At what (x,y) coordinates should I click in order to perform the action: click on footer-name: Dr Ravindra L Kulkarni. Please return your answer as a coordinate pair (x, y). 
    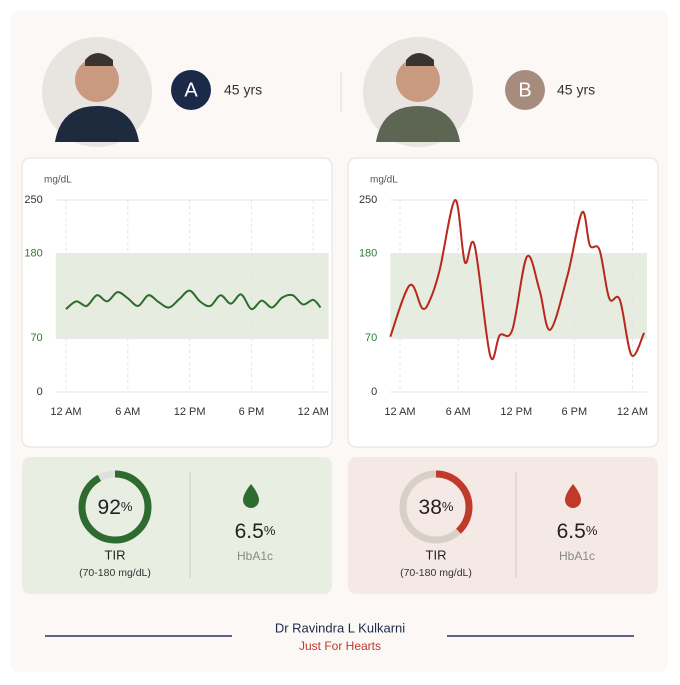
    Looking at the image, I should click on (340, 627).